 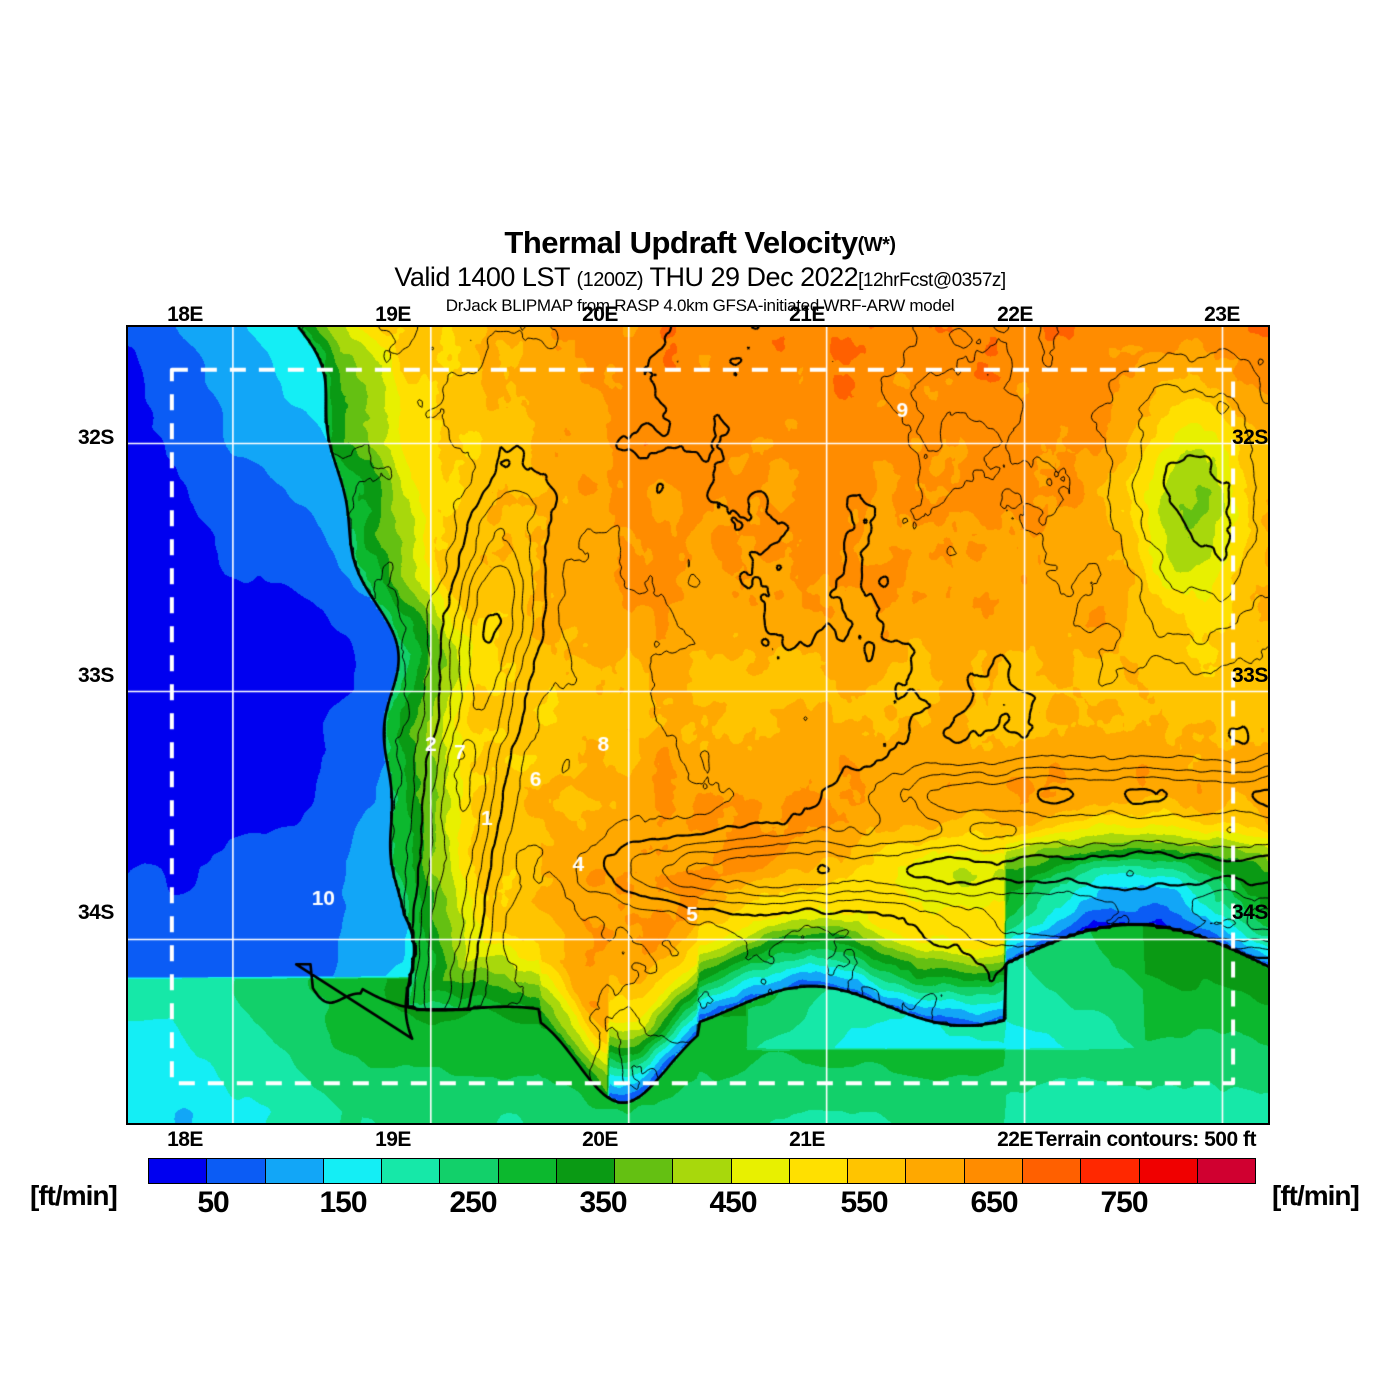 What do you see at coordinates (1316, 1195) in the screenshot?
I see `colorbar-unit-right: [ft/min]` at bounding box center [1316, 1195].